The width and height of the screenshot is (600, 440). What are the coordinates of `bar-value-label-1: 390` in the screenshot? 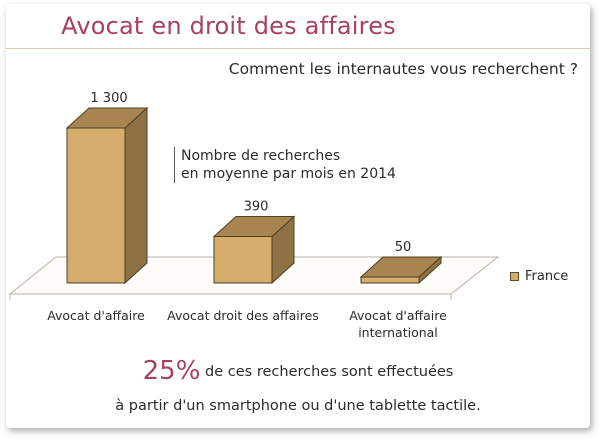 It's located at (256, 207).